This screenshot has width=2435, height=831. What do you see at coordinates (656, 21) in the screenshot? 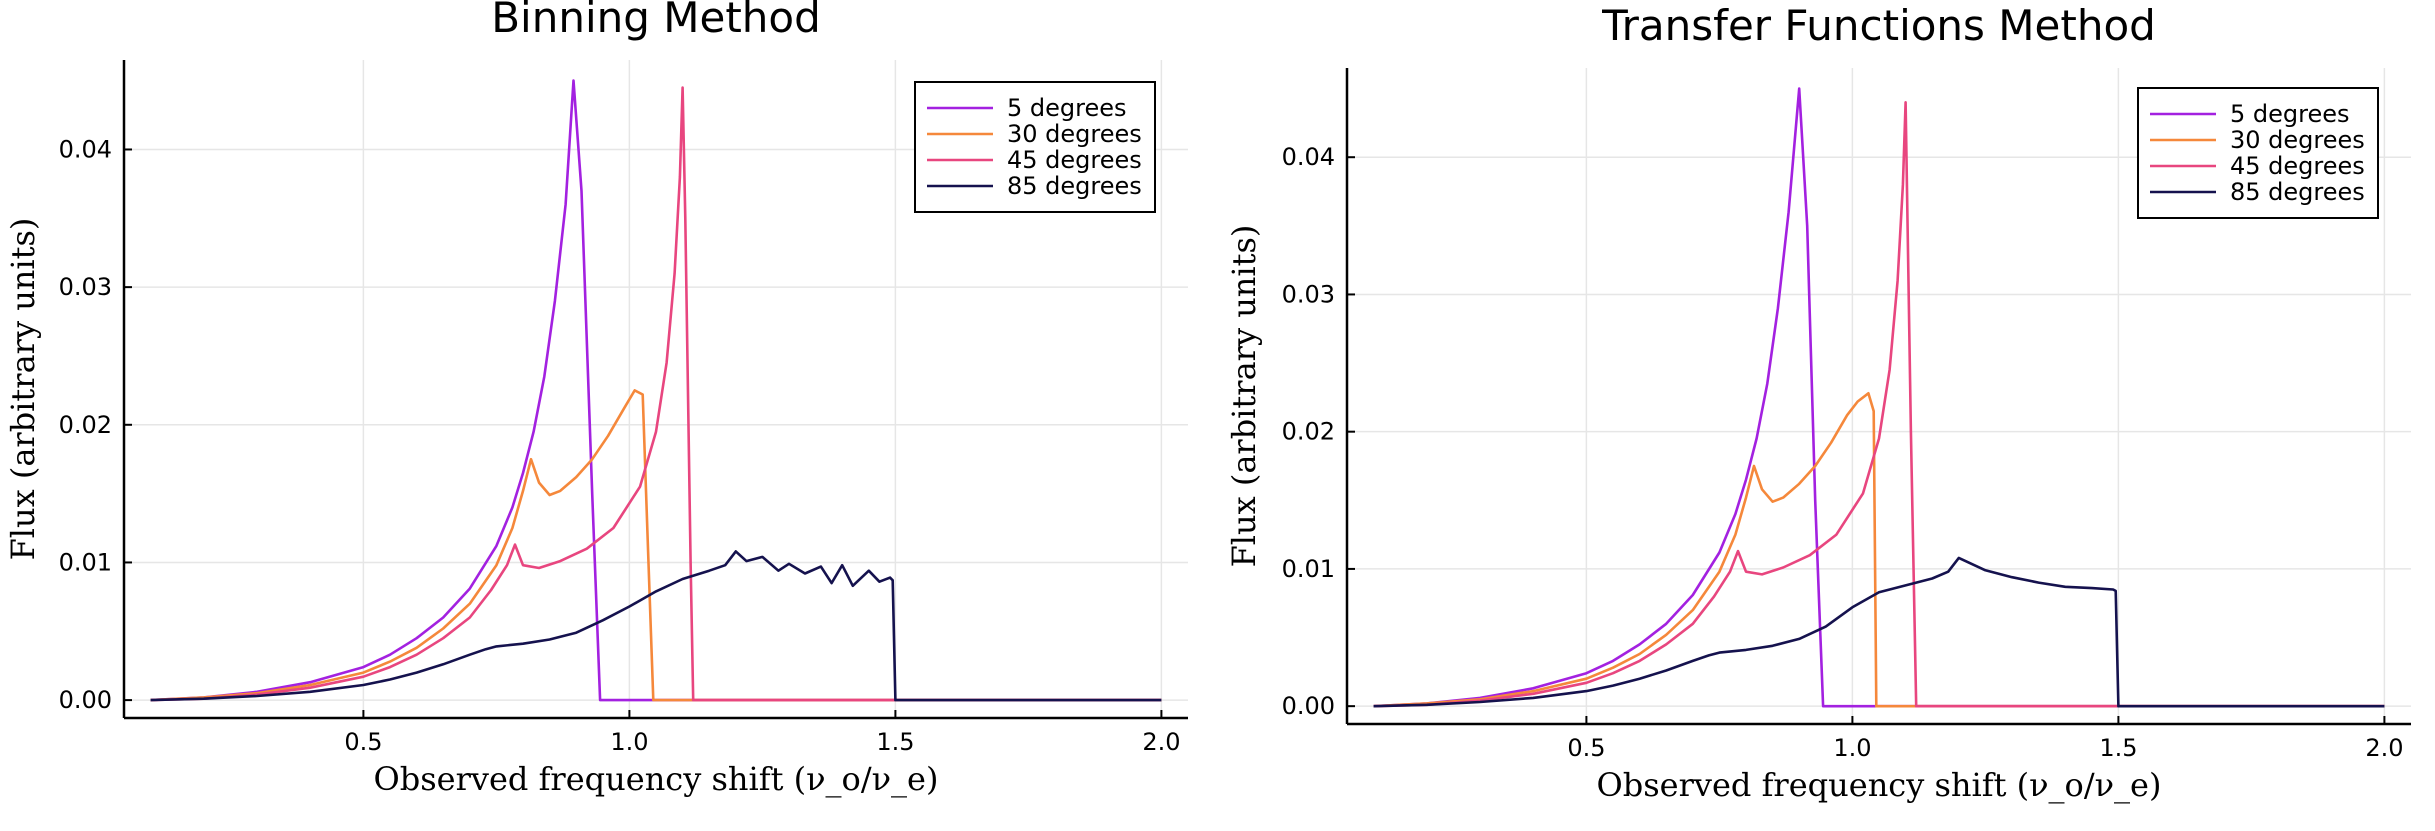
I see `chart-title: Binning Method` at bounding box center [656, 21].